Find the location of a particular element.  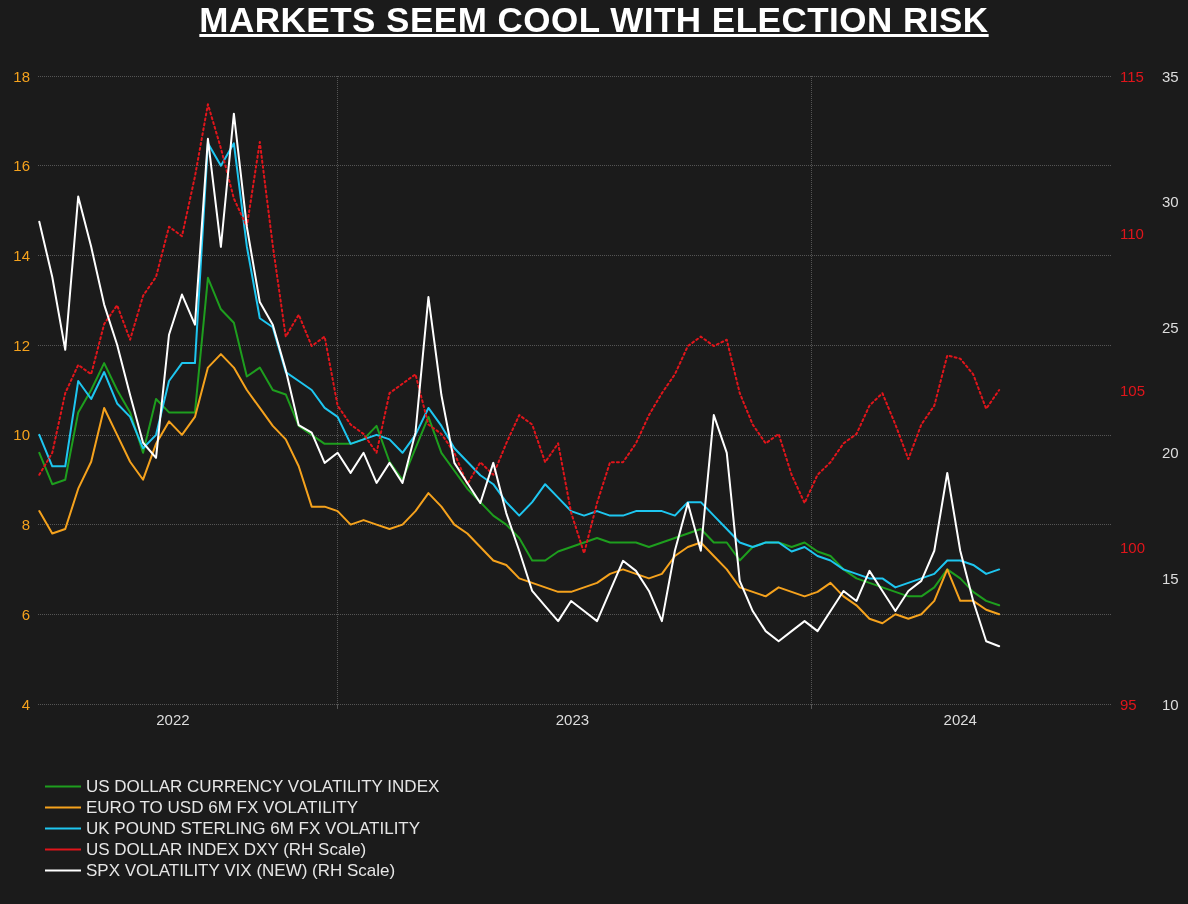

legend-label: US DOLLAR CURRENCY VOLATILITY INDEX is located at coordinates (263, 786).